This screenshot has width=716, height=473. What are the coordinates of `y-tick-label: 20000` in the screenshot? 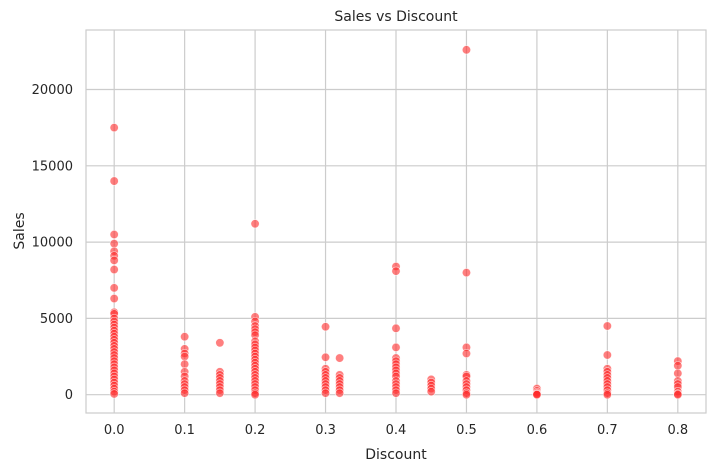 It's located at (52, 90).